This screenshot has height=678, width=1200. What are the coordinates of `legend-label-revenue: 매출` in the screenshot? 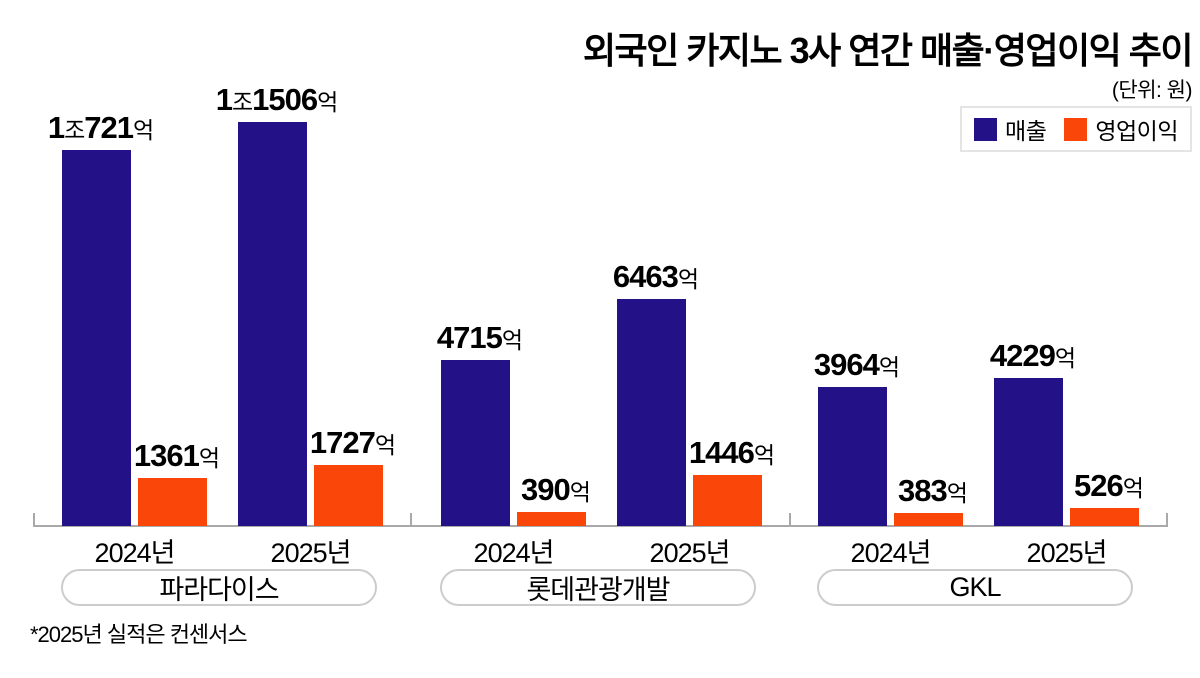 It's located at (1026, 131).